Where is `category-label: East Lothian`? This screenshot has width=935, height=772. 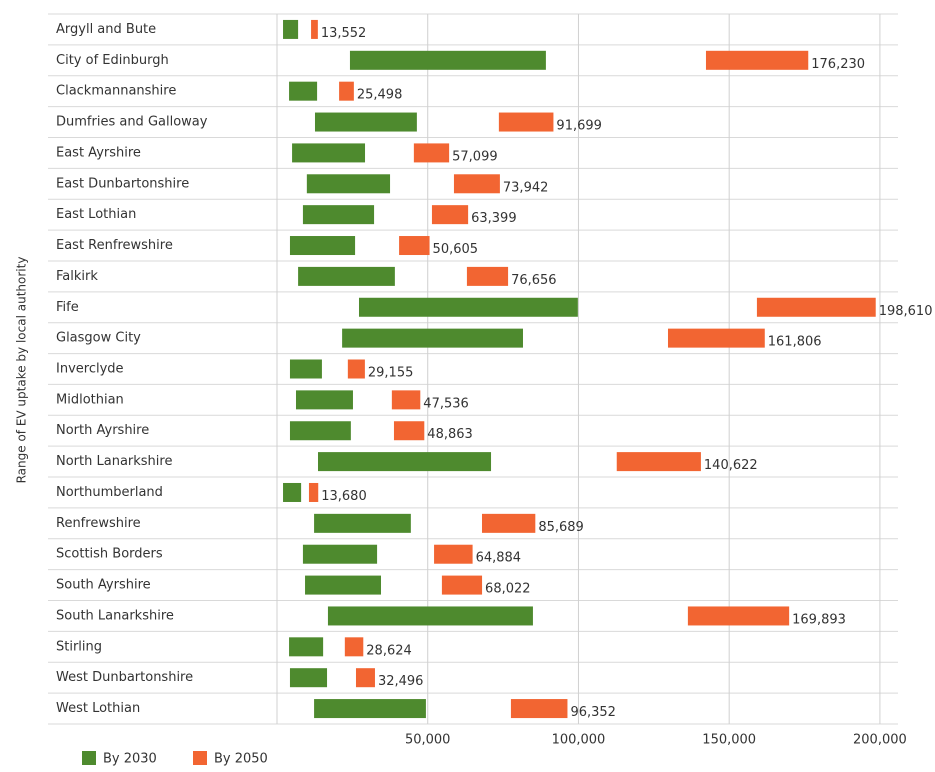 category-label: East Lothian is located at coordinates (96, 214).